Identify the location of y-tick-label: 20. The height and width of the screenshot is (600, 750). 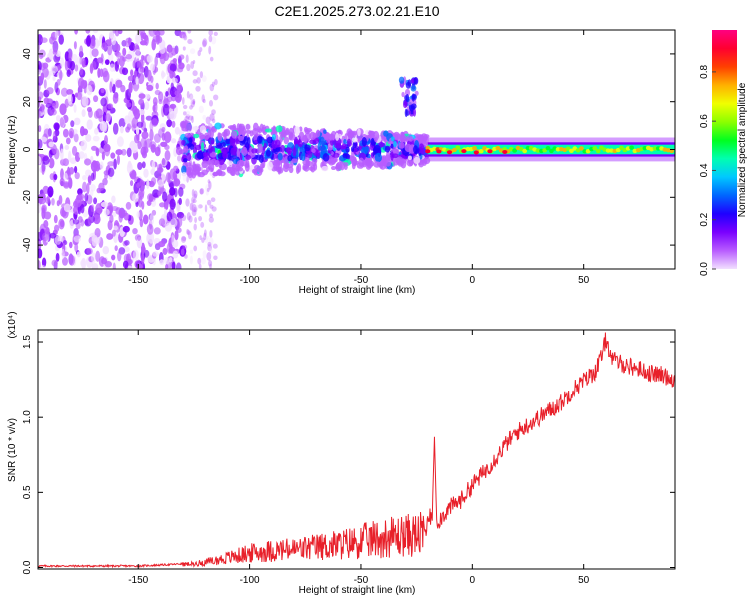
(27, 102).